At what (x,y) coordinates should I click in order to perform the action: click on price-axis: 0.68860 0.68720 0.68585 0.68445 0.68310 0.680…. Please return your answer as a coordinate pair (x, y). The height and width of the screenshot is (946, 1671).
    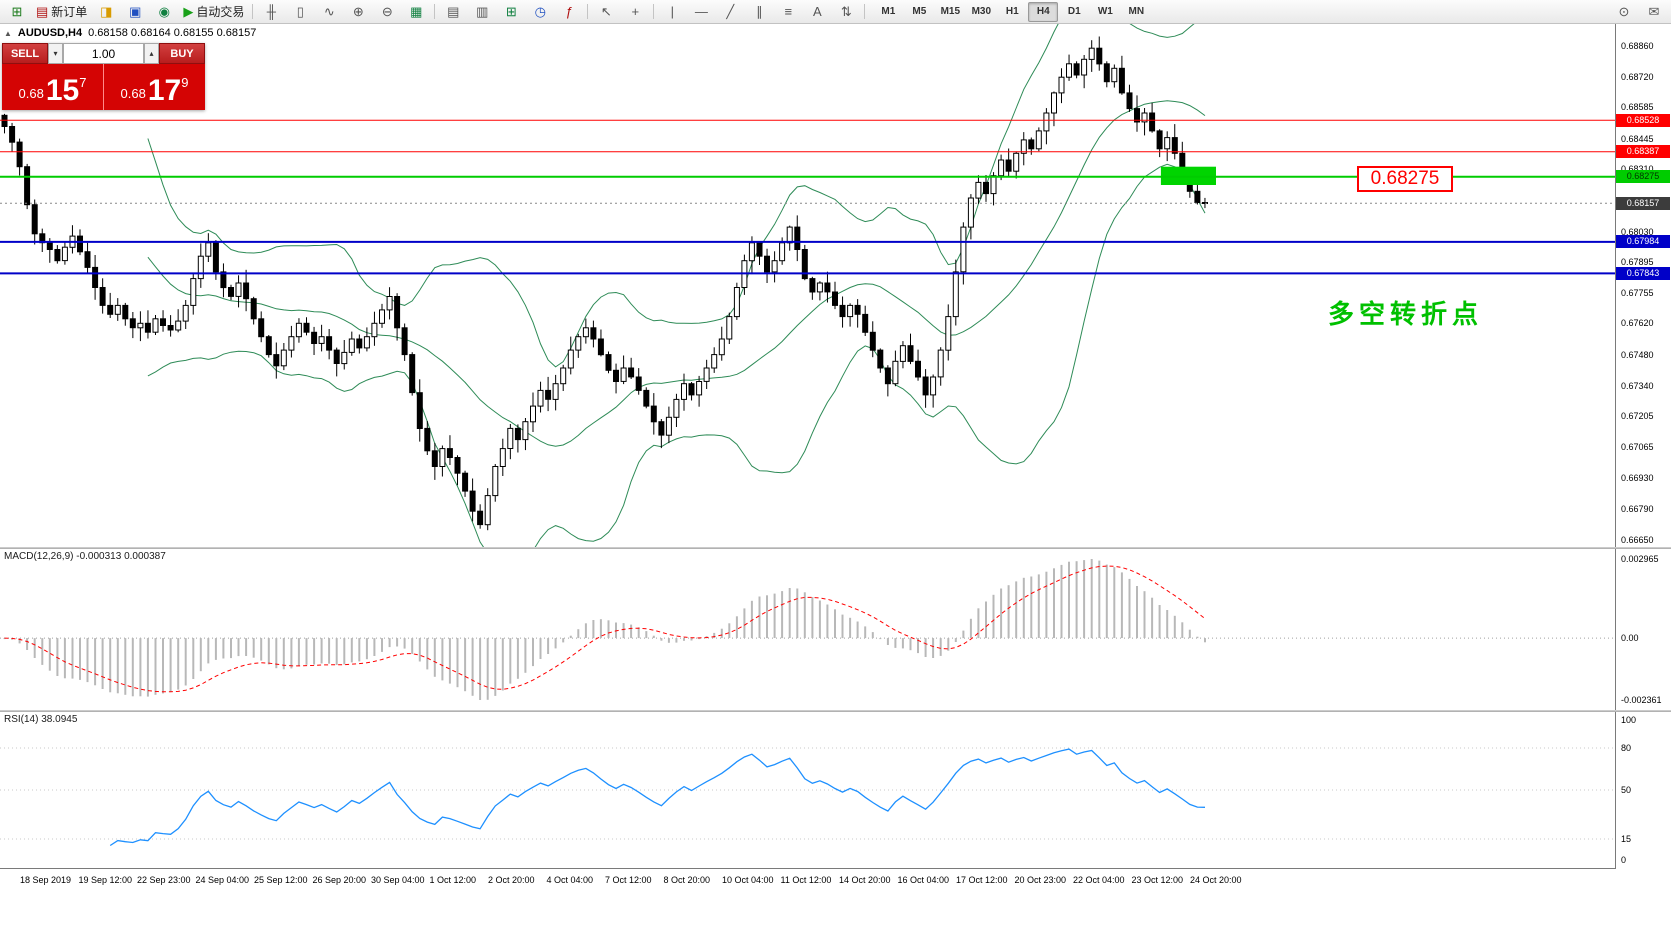
    Looking at the image, I should click on (1643, 285).